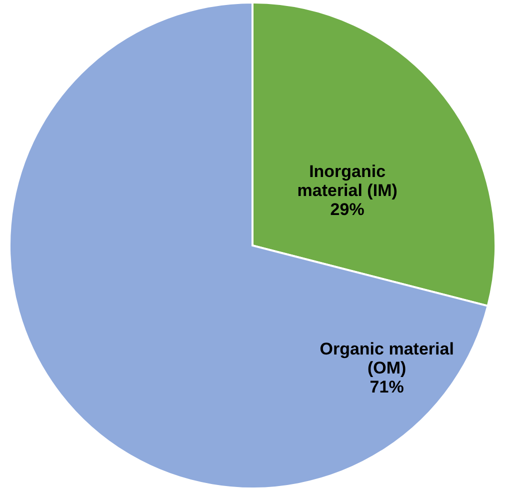 The width and height of the screenshot is (505, 491). Describe the element at coordinates (347, 209) in the screenshot. I see `data-label: 29%` at that location.